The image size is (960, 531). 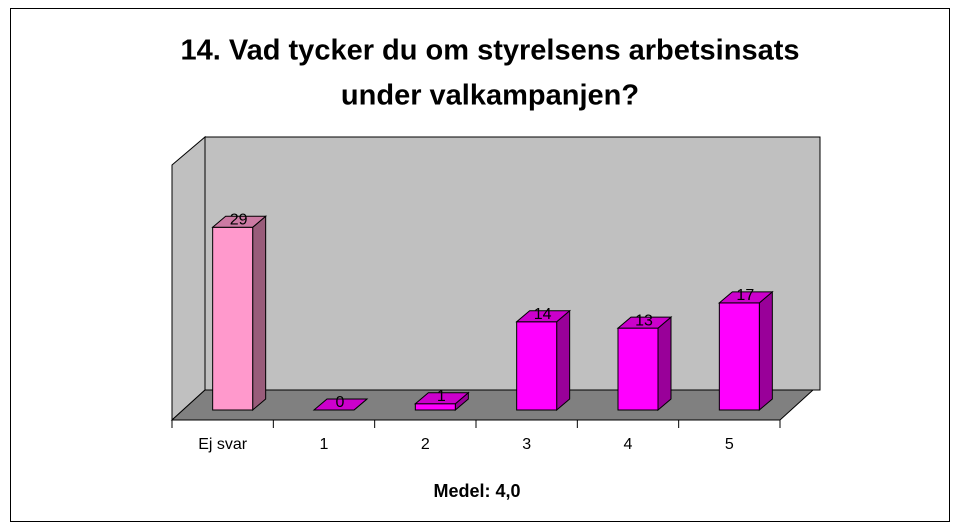 I want to click on value-label: 29, so click(x=239, y=220).